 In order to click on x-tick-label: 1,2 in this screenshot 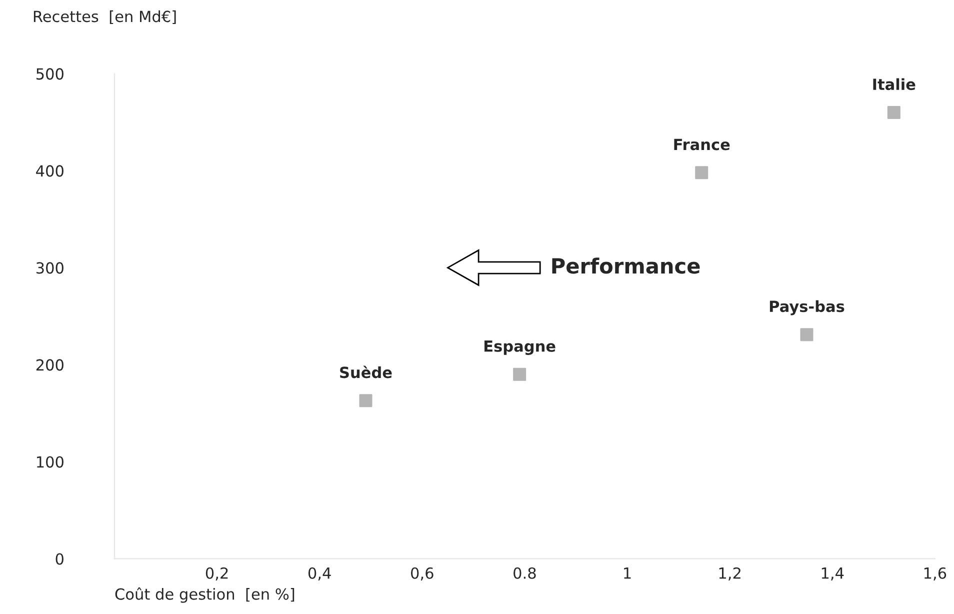, I will do `click(729, 573)`.